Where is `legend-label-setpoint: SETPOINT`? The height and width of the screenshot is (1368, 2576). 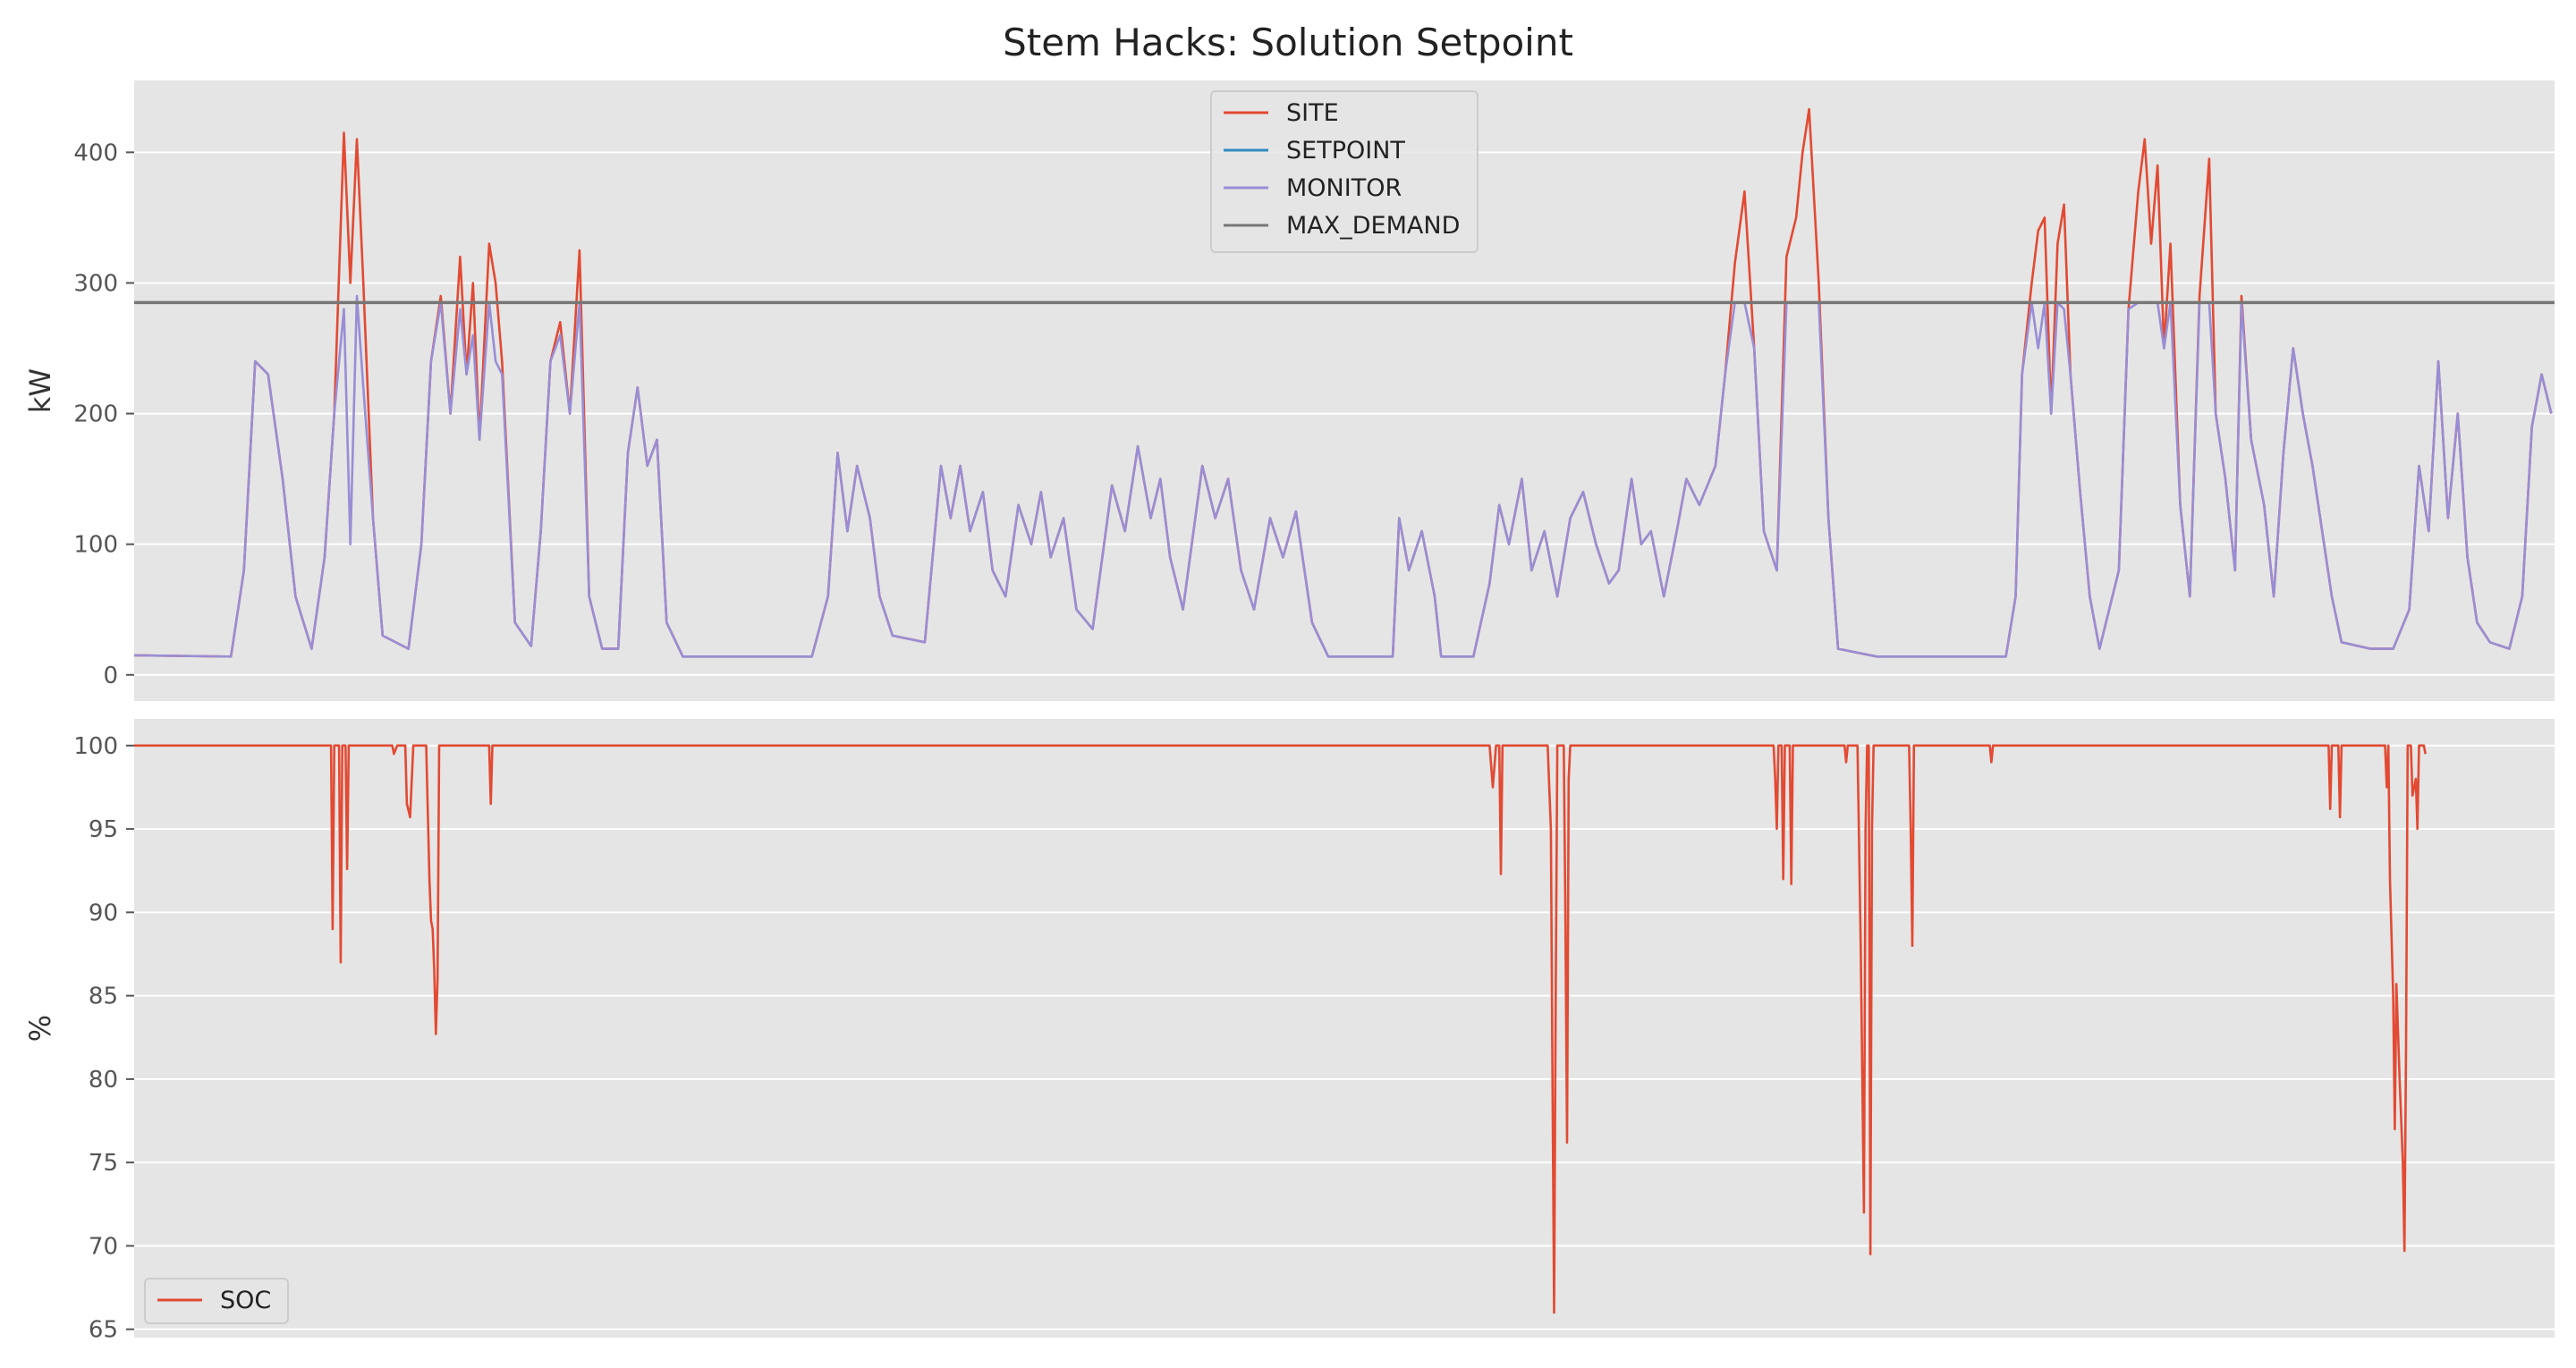 legend-label-setpoint: SETPOINT is located at coordinates (1345, 151).